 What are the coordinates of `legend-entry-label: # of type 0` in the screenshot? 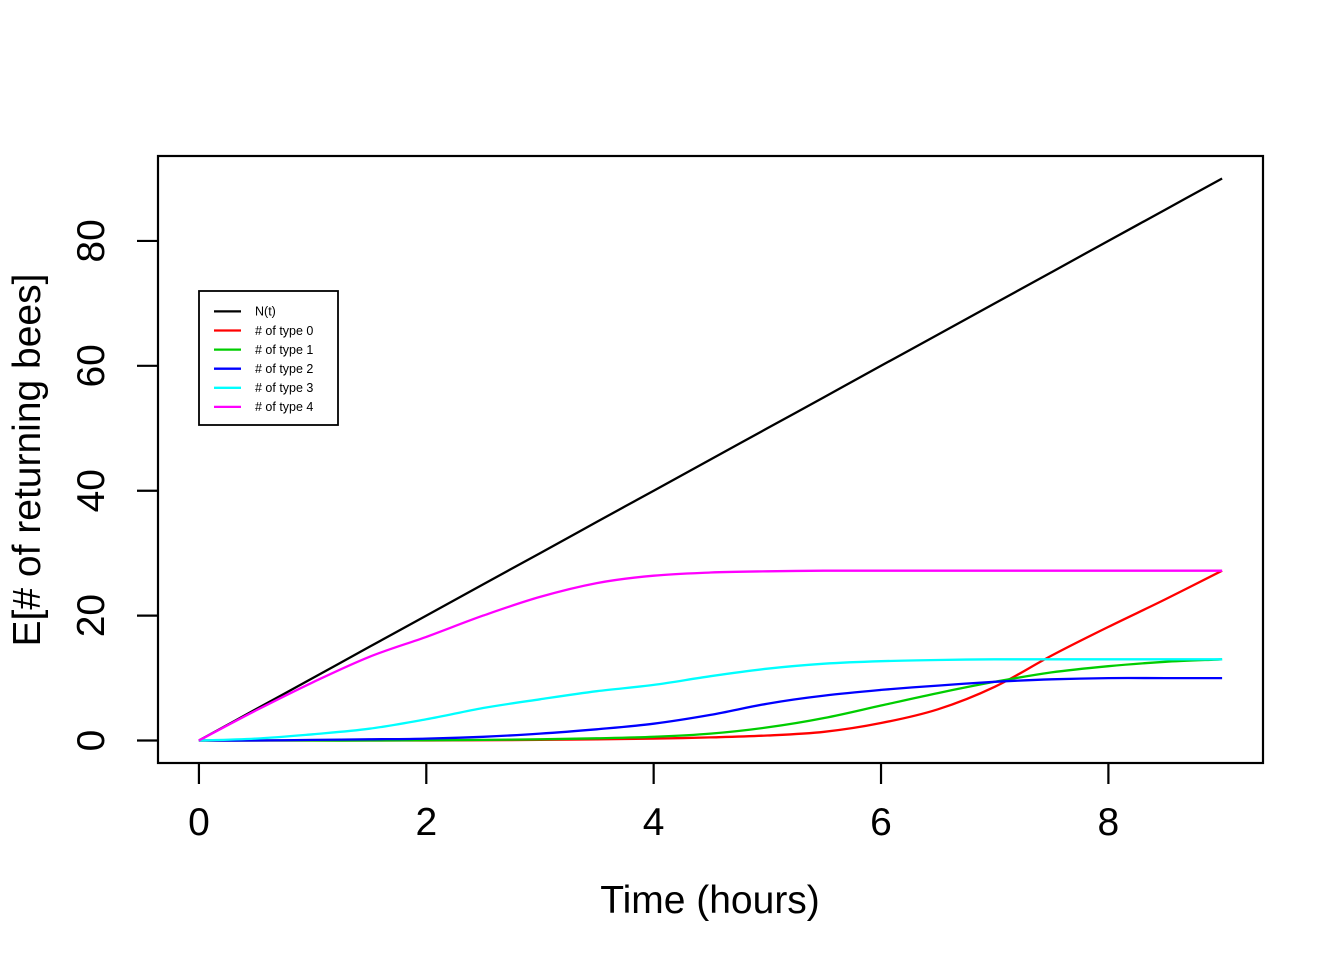 It's located at (284, 331).